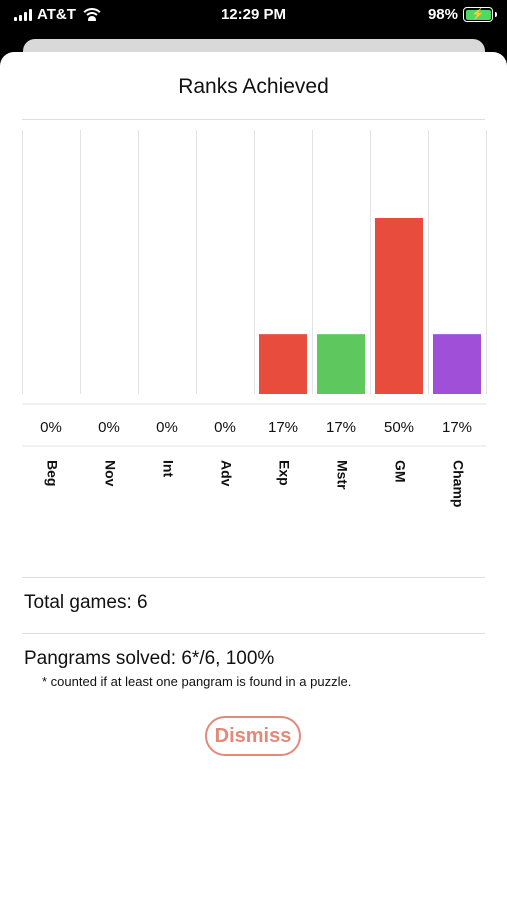 The image size is (507, 900). What do you see at coordinates (462, 14) in the screenshot?
I see `status-right: 98% ⚡` at bounding box center [462, 14].